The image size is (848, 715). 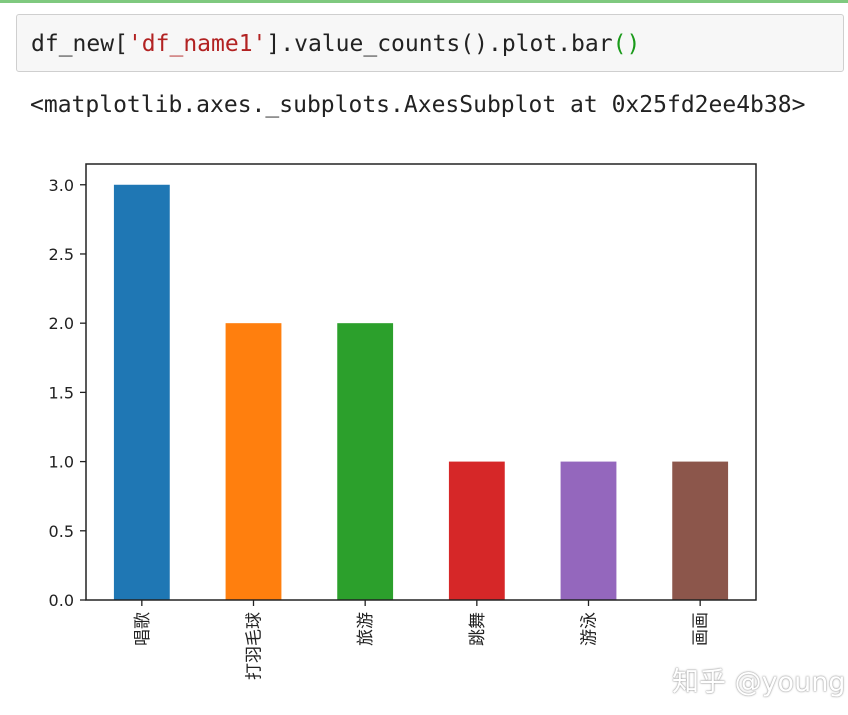 What do you see at coordinates (424, 1) in the screenshot?
I see `cell-top-rule` at bounding box center [424, 1].